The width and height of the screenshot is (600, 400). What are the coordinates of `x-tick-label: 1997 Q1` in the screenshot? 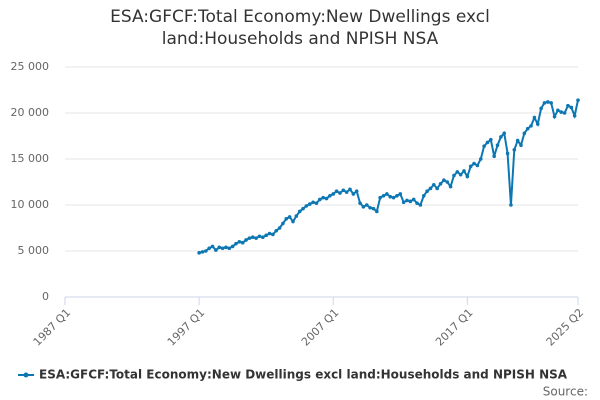 It's located at (186, 327).